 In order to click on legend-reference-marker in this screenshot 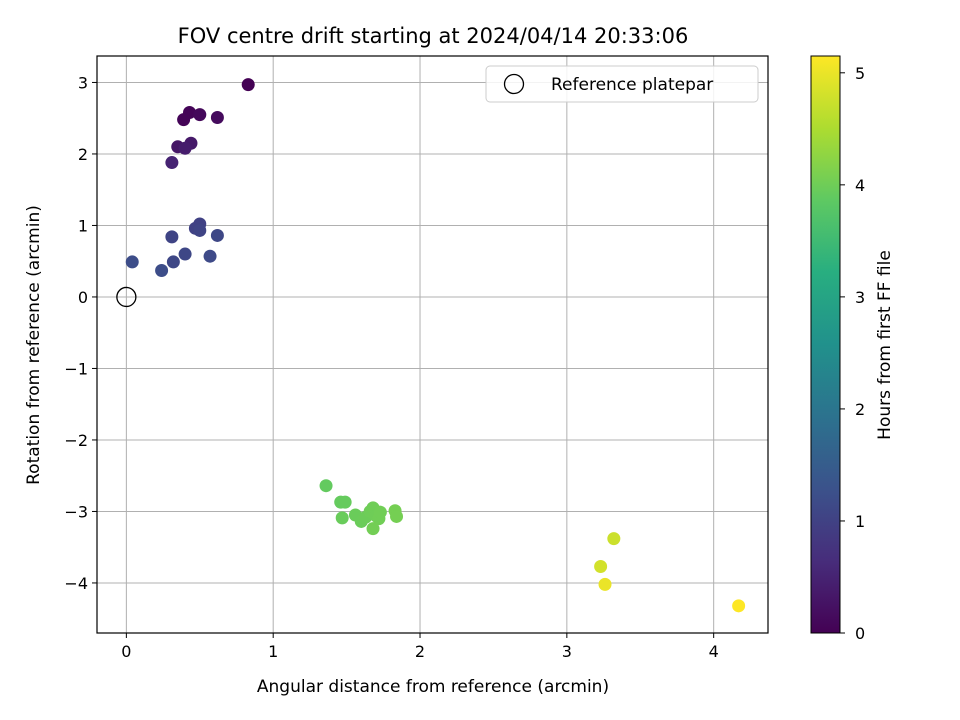, I will do `click(514, 84)`.